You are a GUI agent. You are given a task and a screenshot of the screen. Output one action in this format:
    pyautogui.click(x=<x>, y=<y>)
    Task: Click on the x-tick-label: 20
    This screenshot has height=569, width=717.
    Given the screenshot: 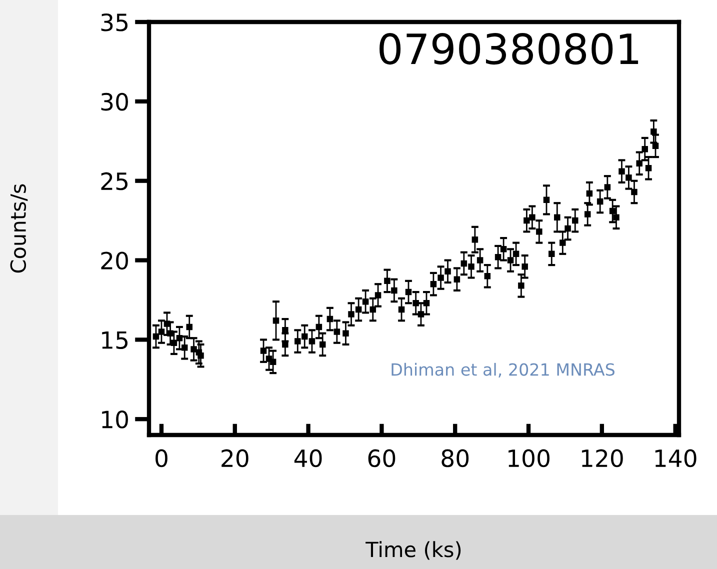 What is the action you would take?
    pyautogui.click(x=235, y=458)
    